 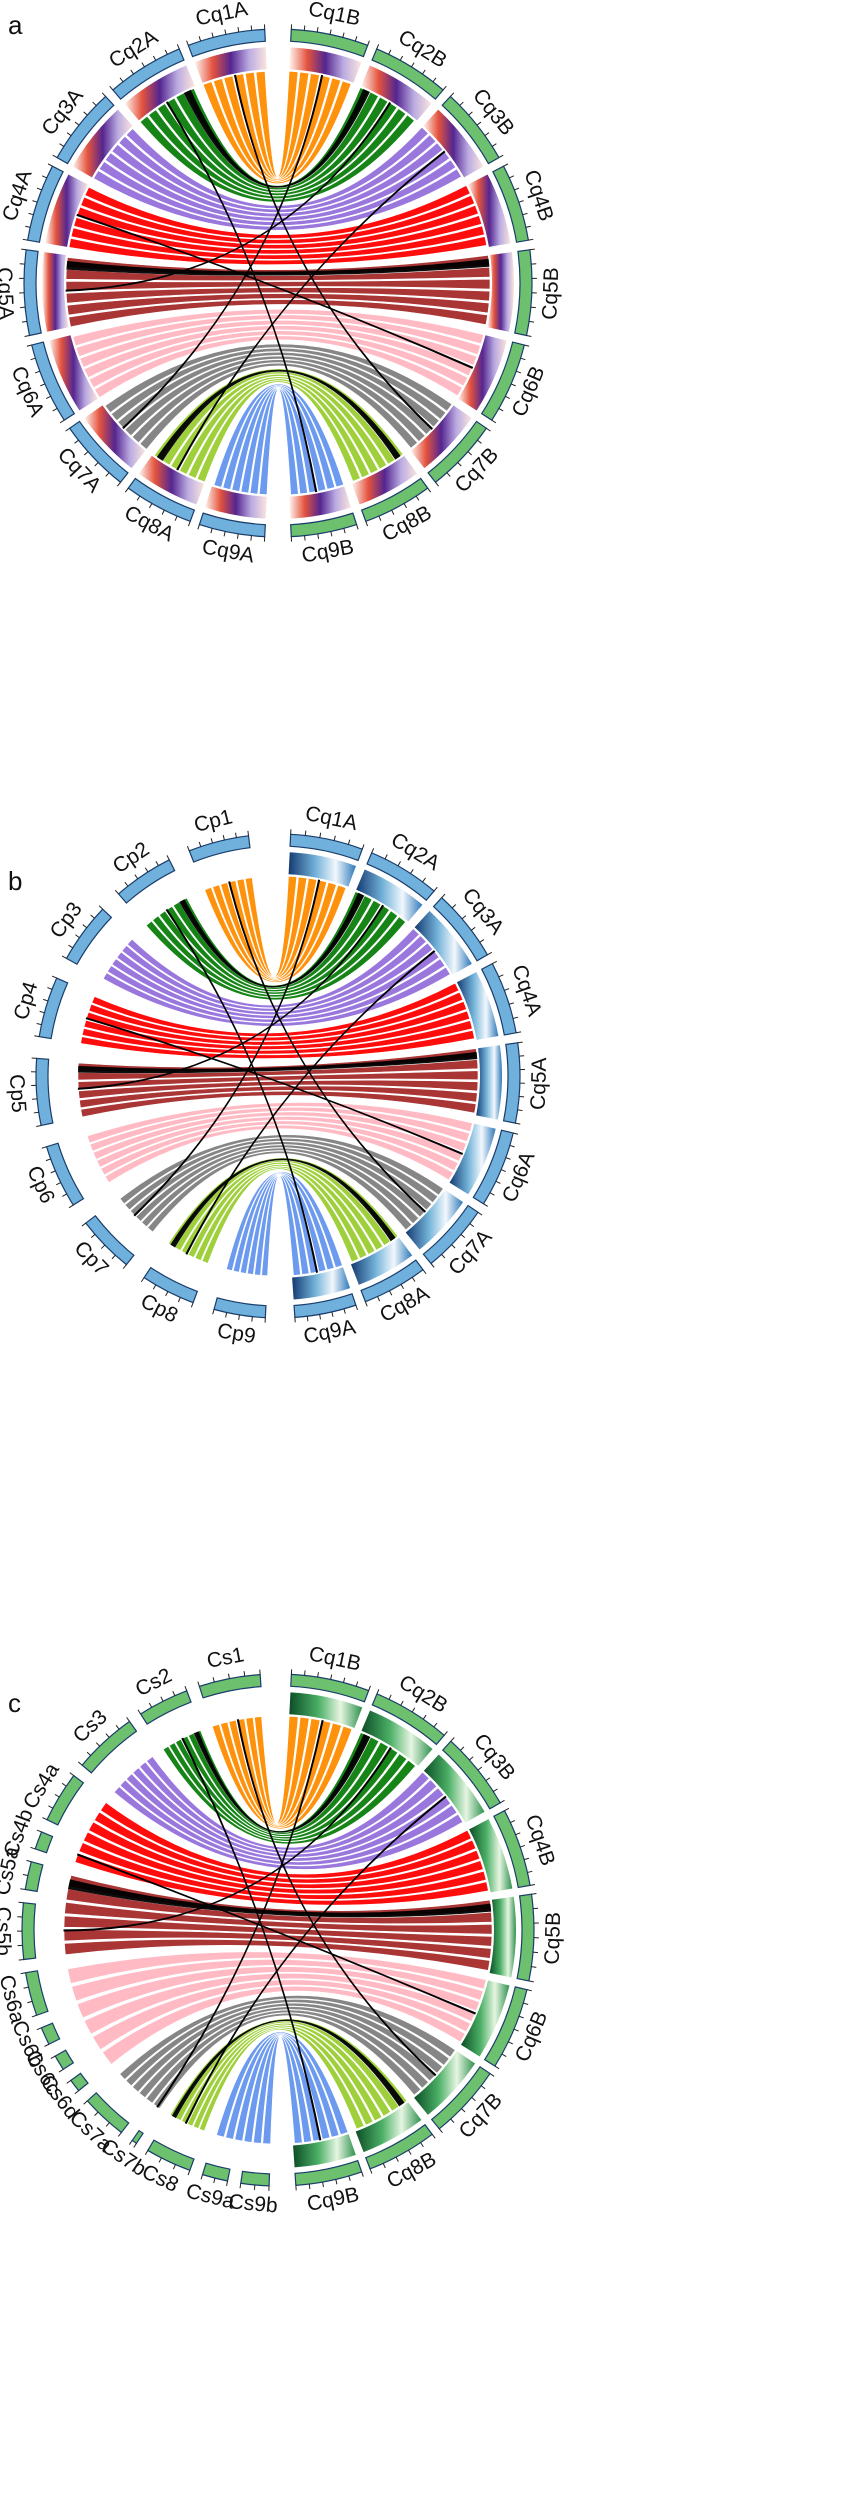 What do you see at coordinates (171, 2155) in the screenshot?
I see `chromosome-cs8` at bounding box center [171, 2155].